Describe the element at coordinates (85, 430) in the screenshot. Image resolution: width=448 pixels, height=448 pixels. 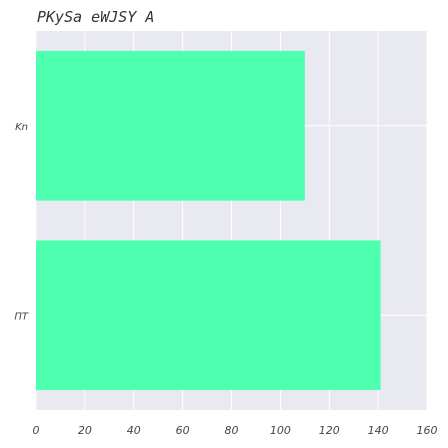
I see `x-tick-label: 20` at that location.